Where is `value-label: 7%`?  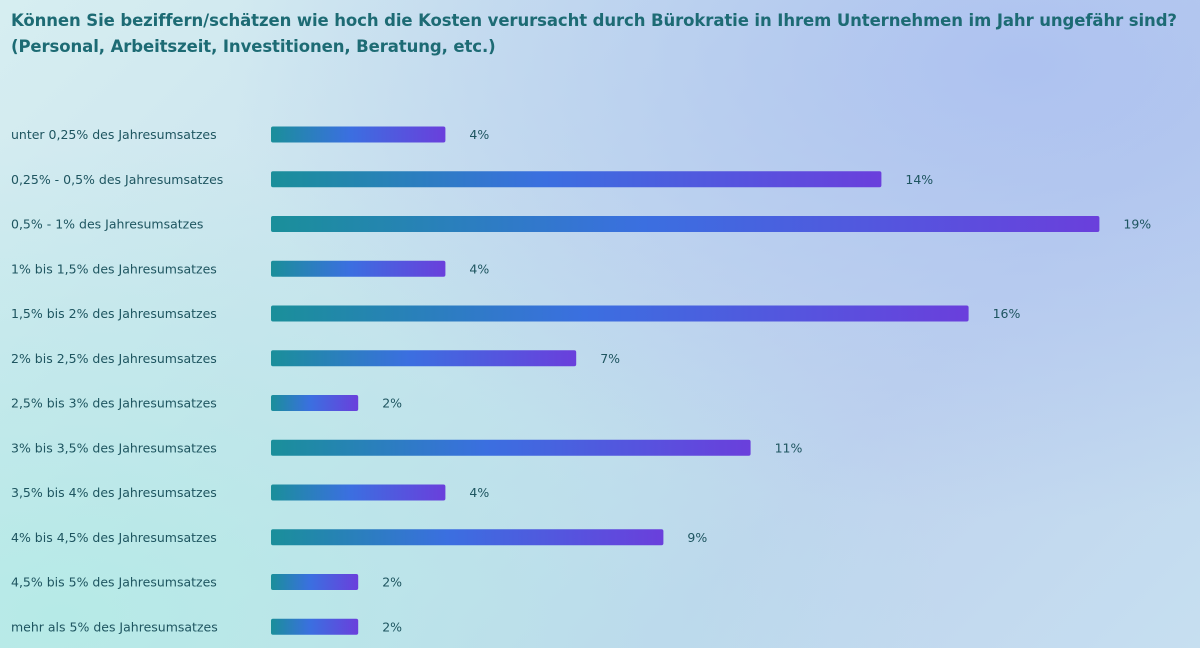 value-label: 7% is located at coordinates (610, 358).